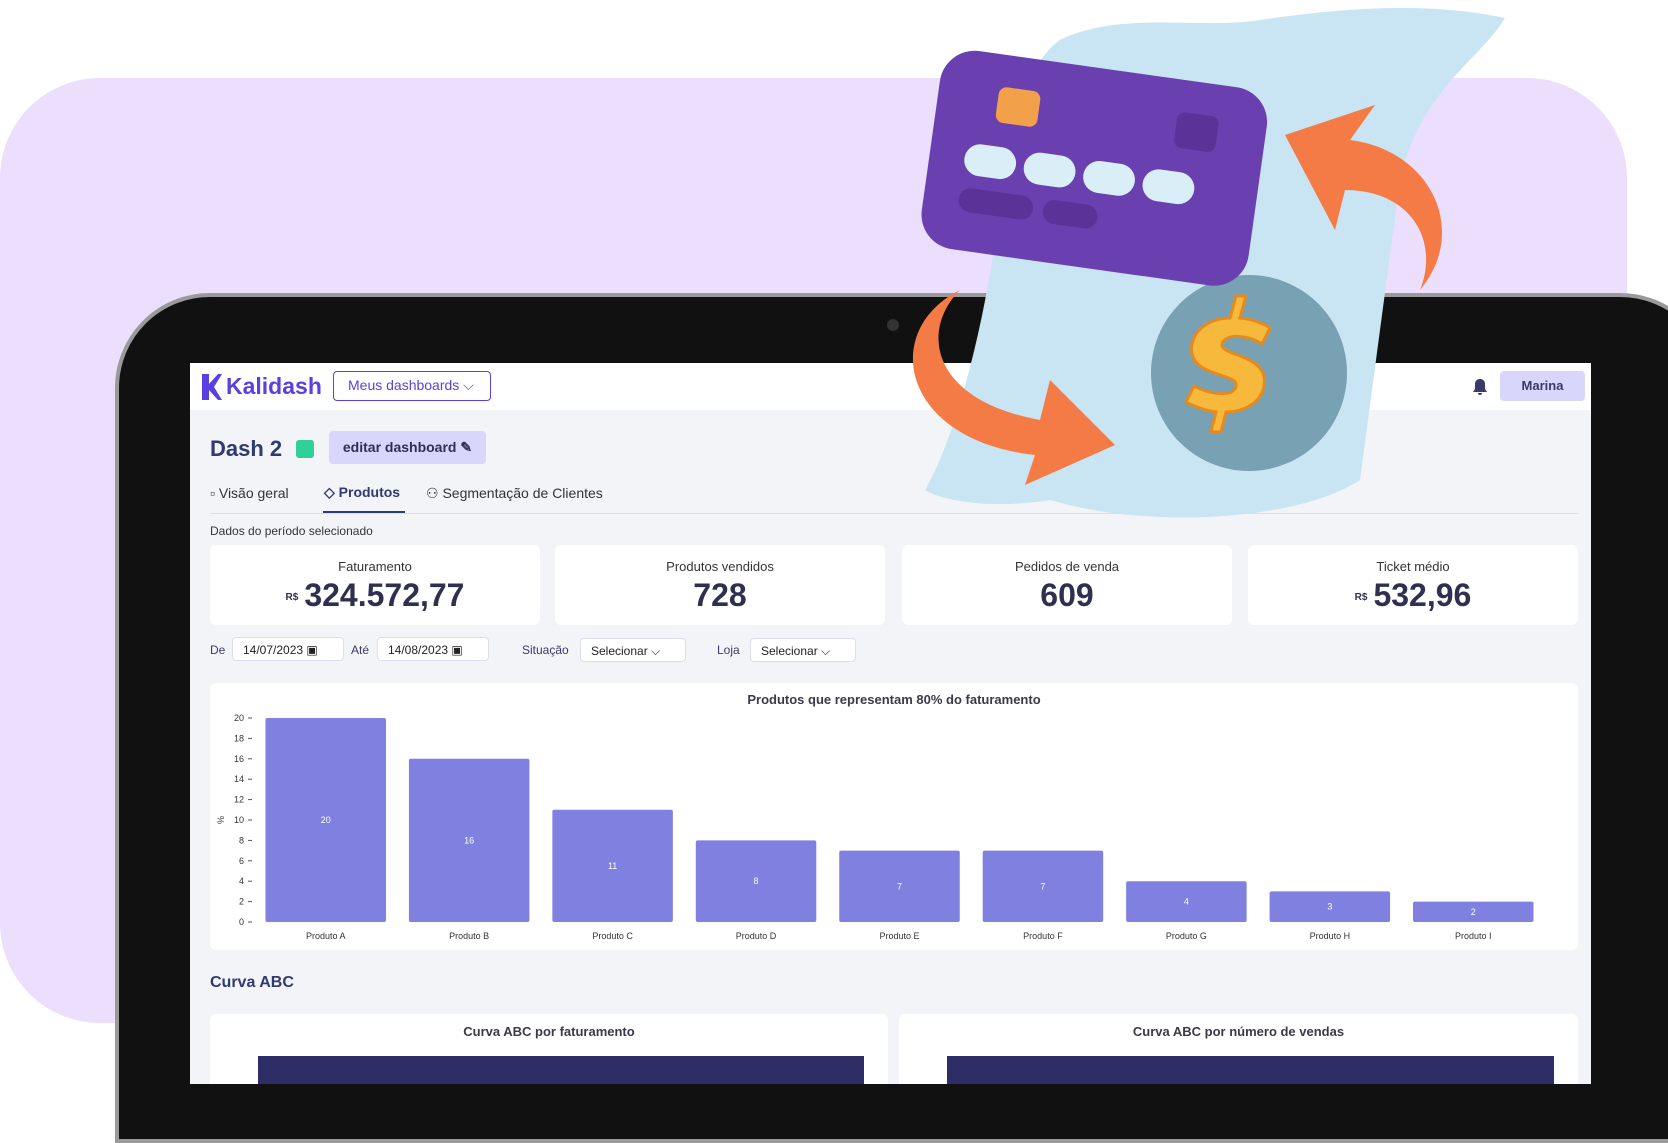  I want to click on x-tick-label: Produto A, so click(326, 936).